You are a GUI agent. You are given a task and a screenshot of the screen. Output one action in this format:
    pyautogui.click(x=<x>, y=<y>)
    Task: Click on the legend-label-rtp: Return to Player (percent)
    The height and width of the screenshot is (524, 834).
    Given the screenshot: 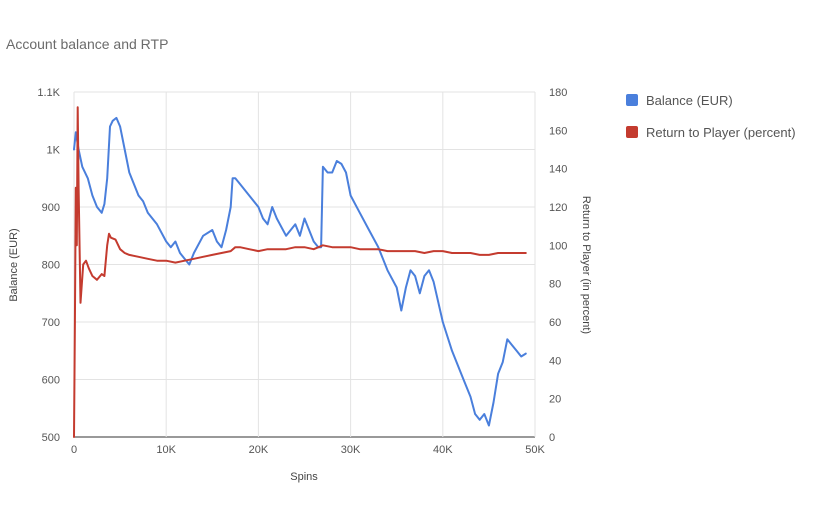 What is the action you would take?
    pyautogui.click(x=721, y=132)
    